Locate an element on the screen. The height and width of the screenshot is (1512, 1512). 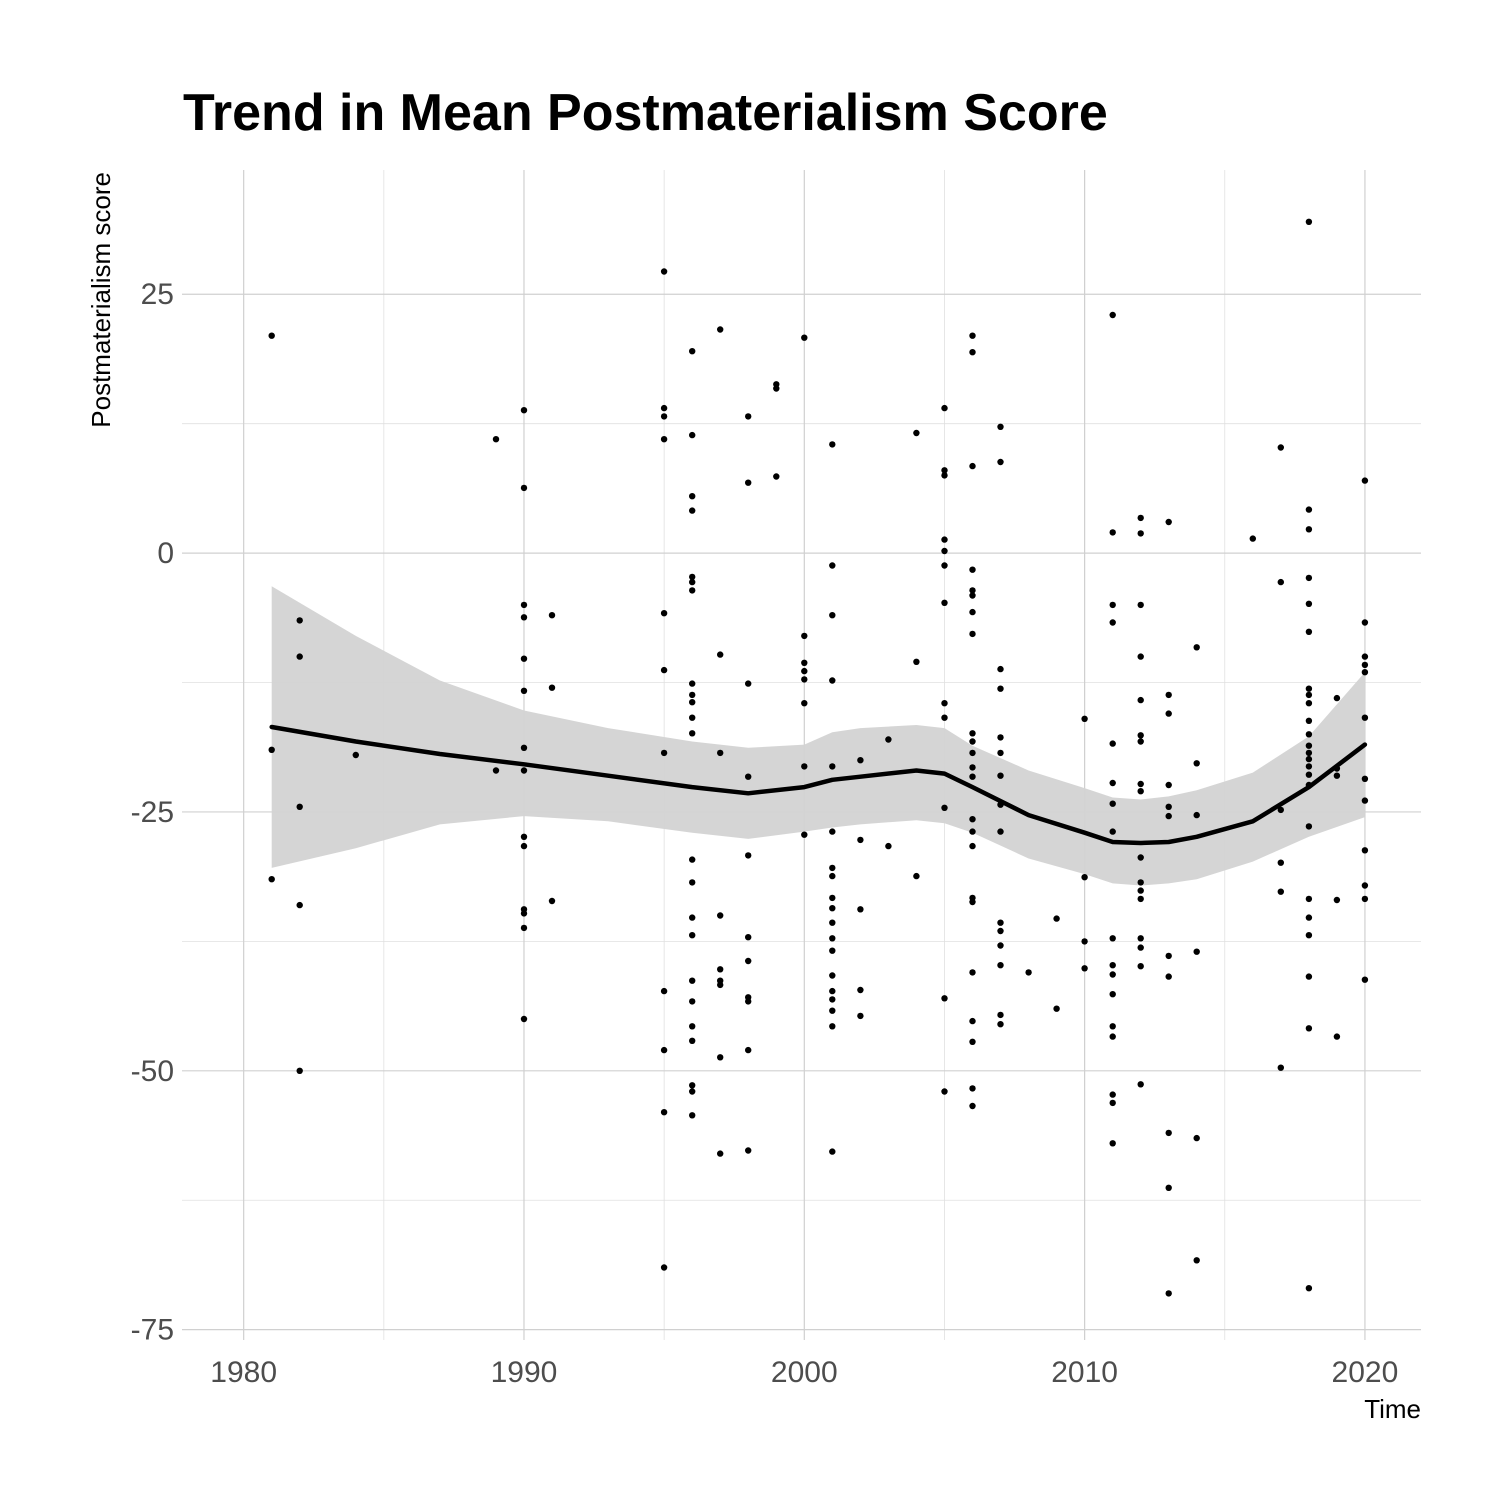
smooth-line is located at coordinates (818, 785).